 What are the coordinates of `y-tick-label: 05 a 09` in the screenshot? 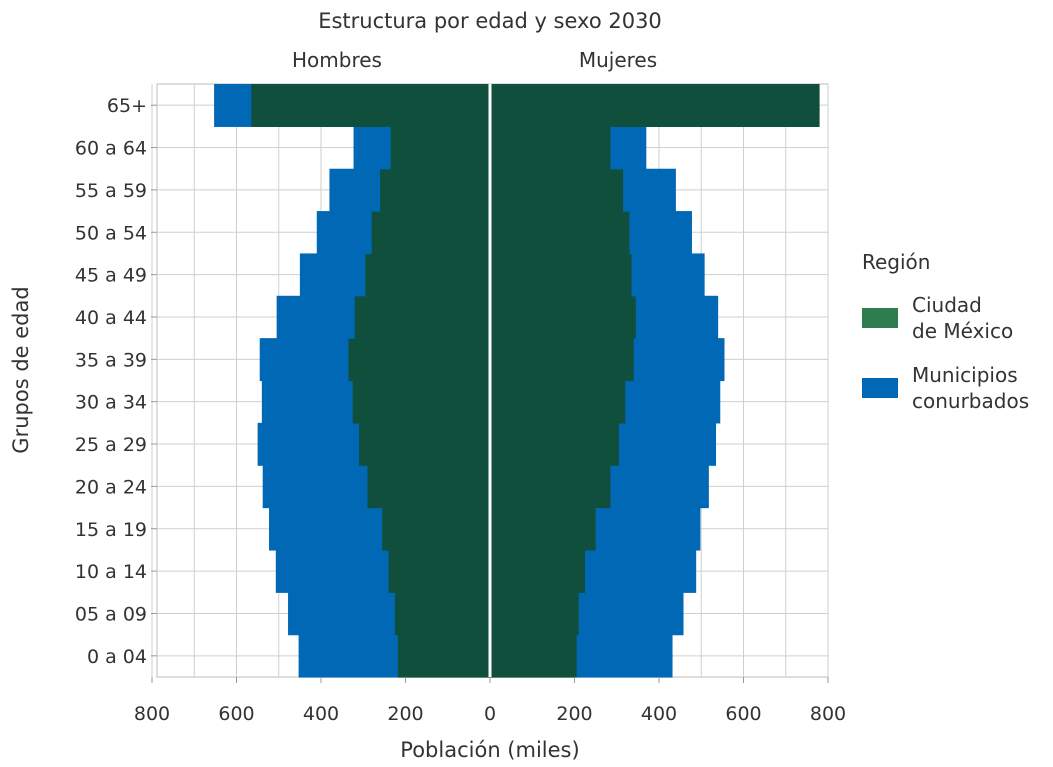 It's located at (111, 614).